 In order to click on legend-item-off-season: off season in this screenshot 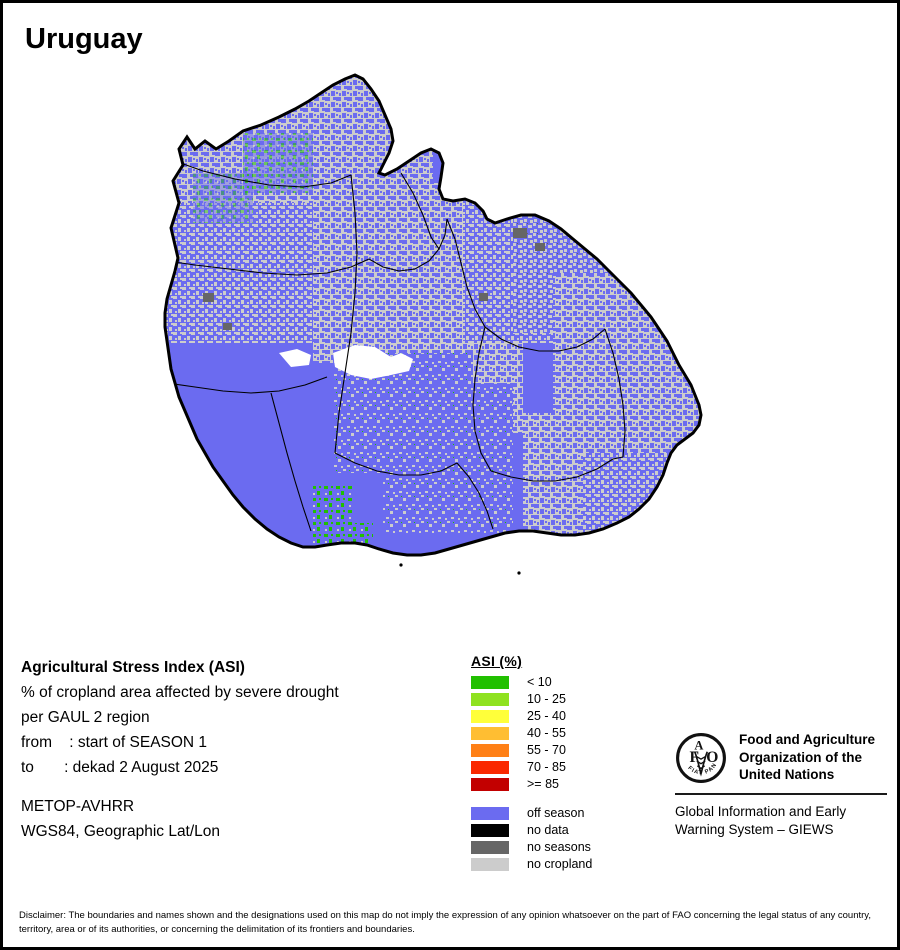, I will do `click(571, 813)`.